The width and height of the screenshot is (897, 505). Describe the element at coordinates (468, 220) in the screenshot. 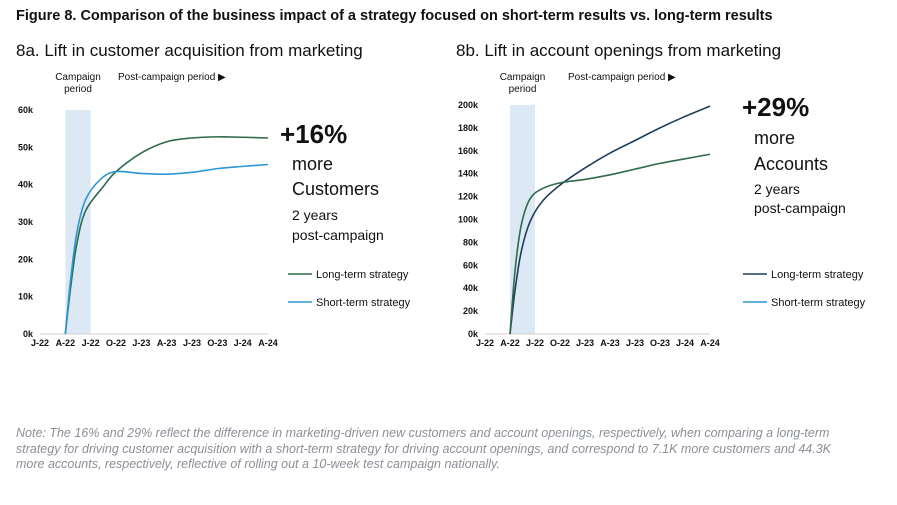

I see `y-tick-label: 100k` at that location.